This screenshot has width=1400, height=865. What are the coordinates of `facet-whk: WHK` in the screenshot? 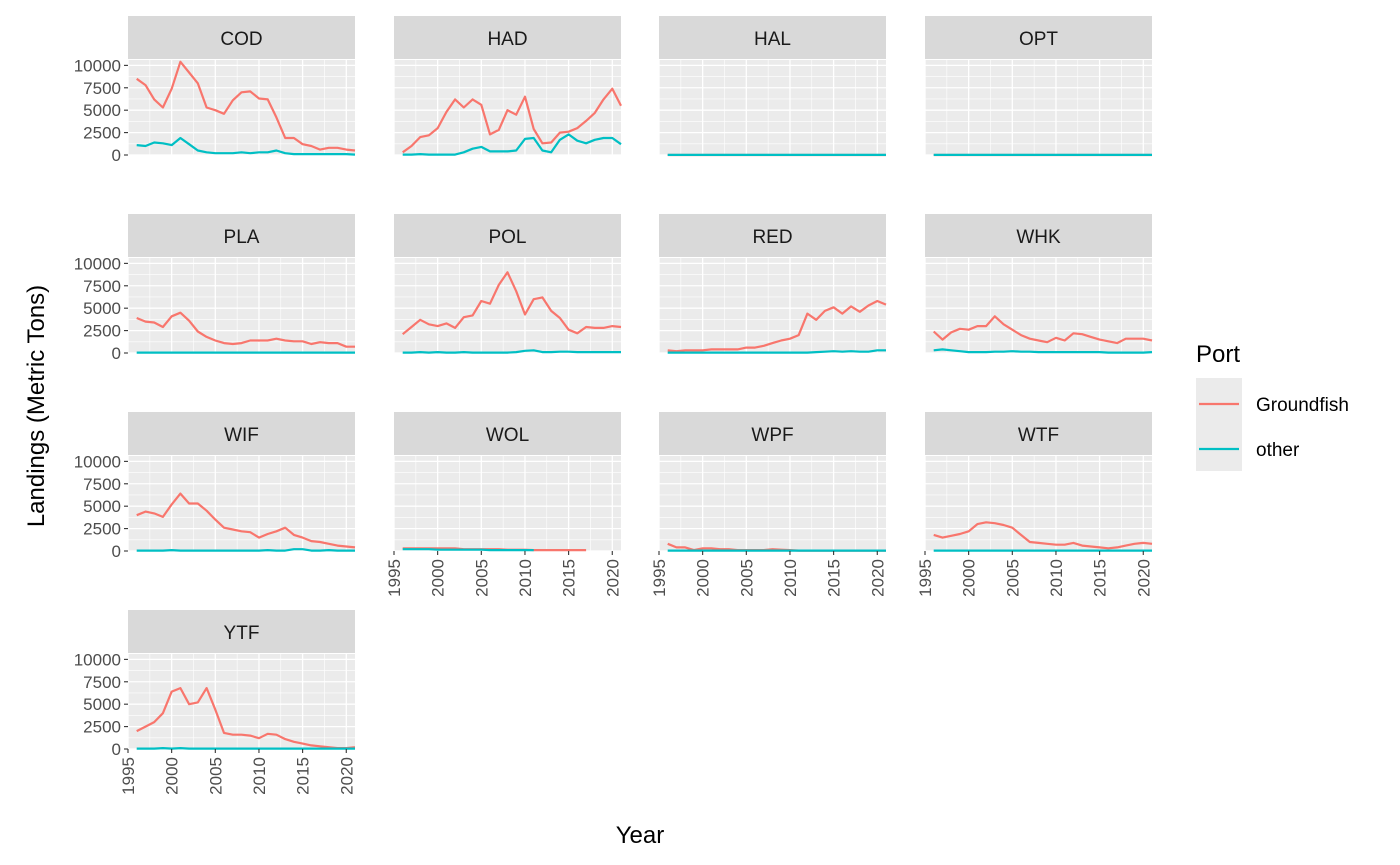 It's located at (1038, 284).